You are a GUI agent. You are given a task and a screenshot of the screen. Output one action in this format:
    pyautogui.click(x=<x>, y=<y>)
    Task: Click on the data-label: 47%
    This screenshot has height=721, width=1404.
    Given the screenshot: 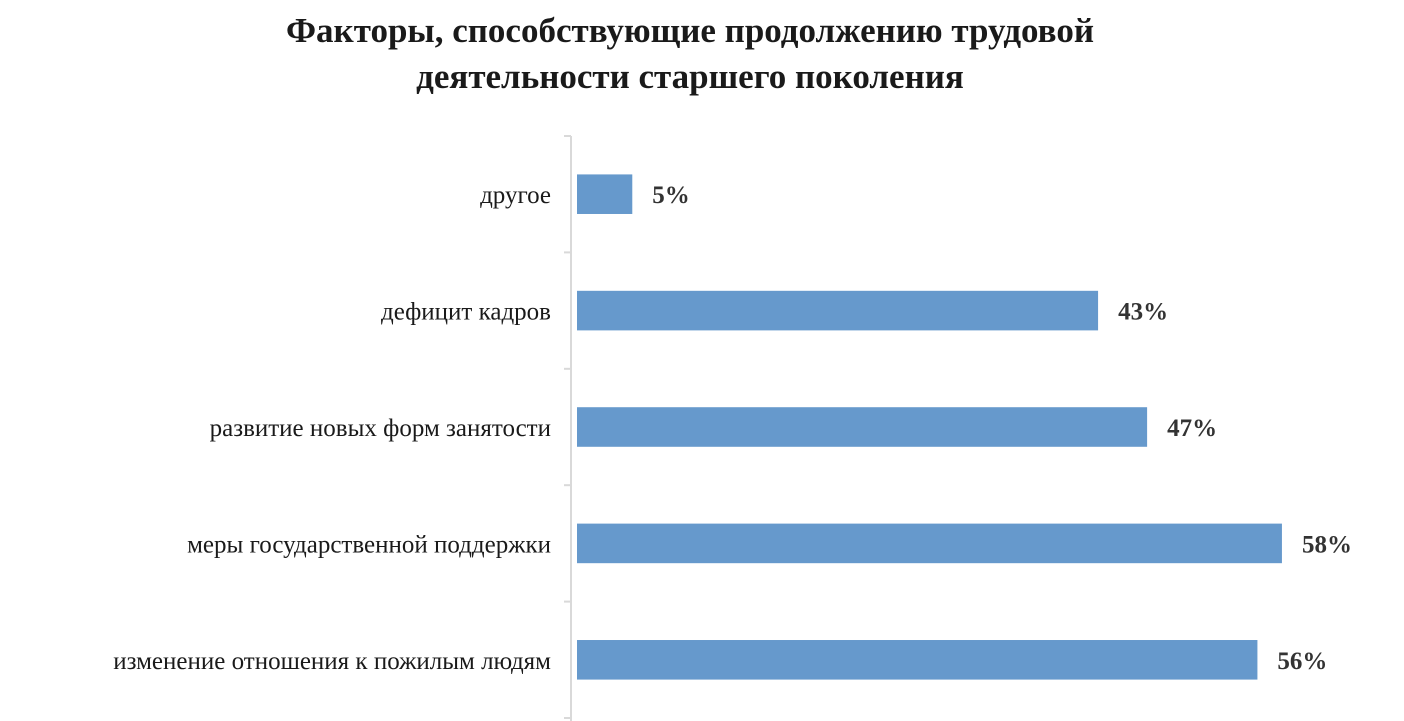 What is the action you would take?
    pyautogui.click(x=1192, y=428)
    